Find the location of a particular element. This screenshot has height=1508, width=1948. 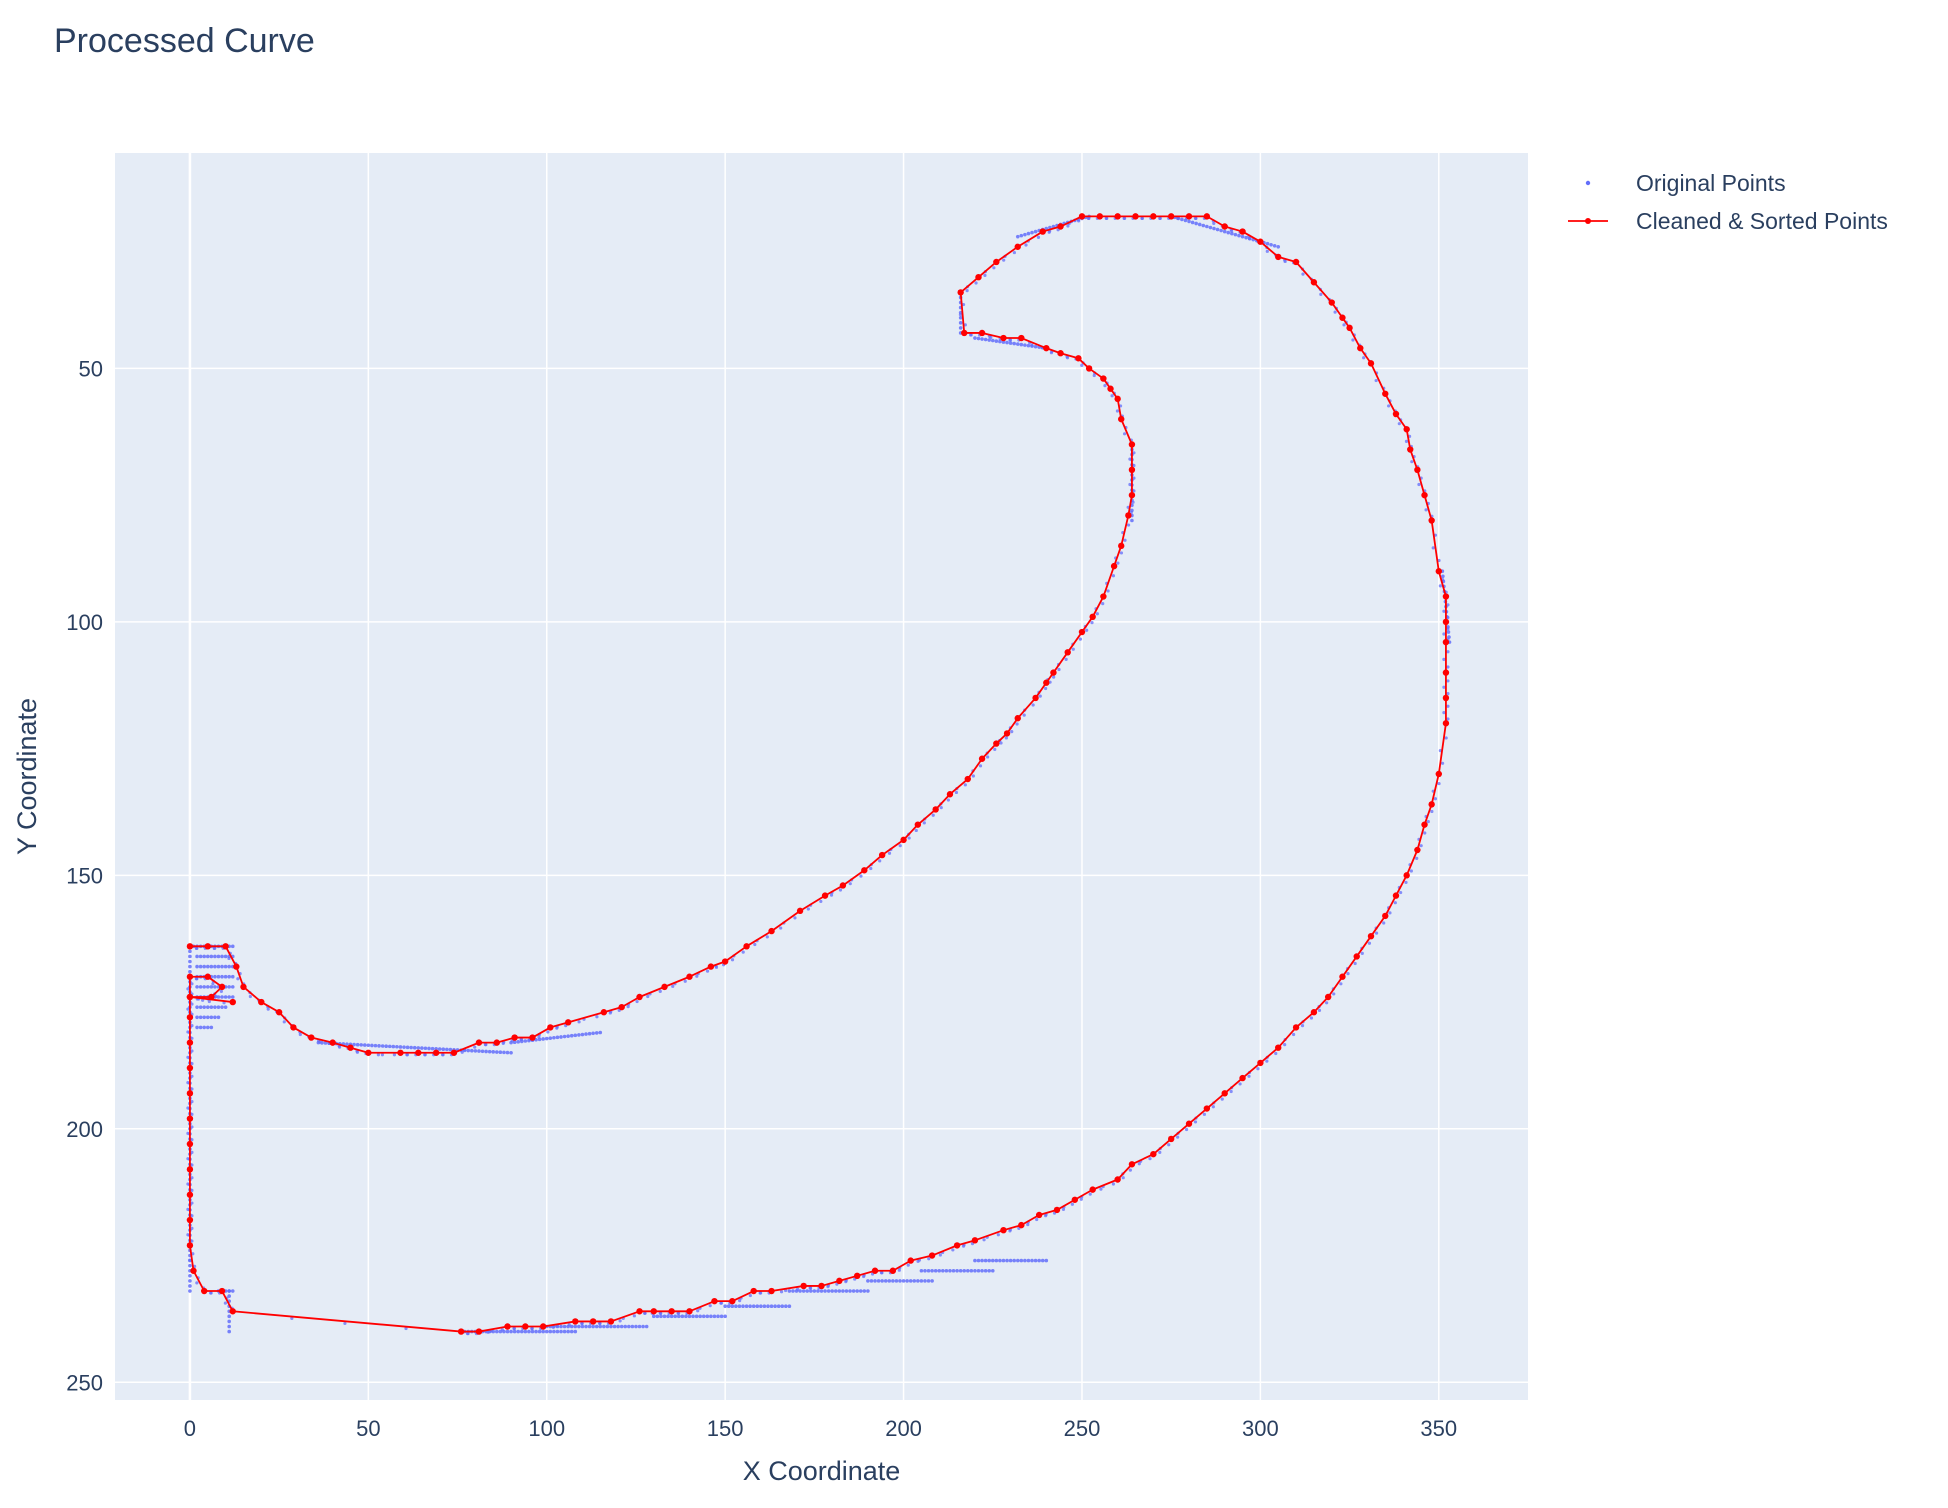

legend-label-cleaned: Cleaned & Sorted Points is located at coordinates (1762, 221).